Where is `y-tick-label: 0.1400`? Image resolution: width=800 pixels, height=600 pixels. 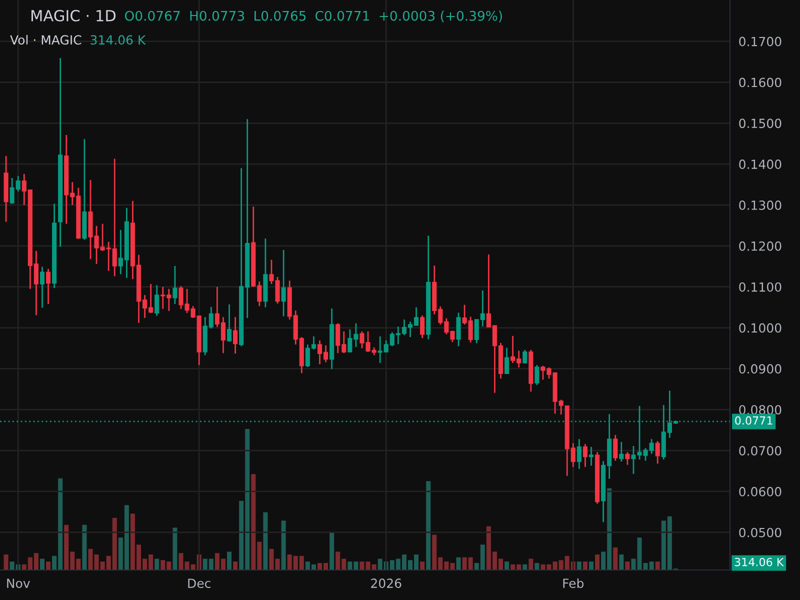 y-tick-label: 0.1400 is located at coordinates (760, 165).